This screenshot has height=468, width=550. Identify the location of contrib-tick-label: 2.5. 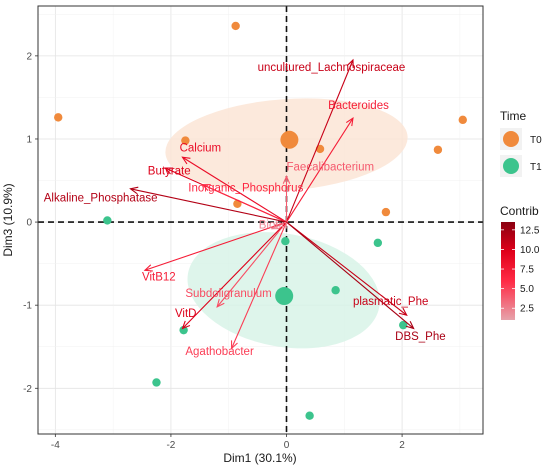
(527, 309).